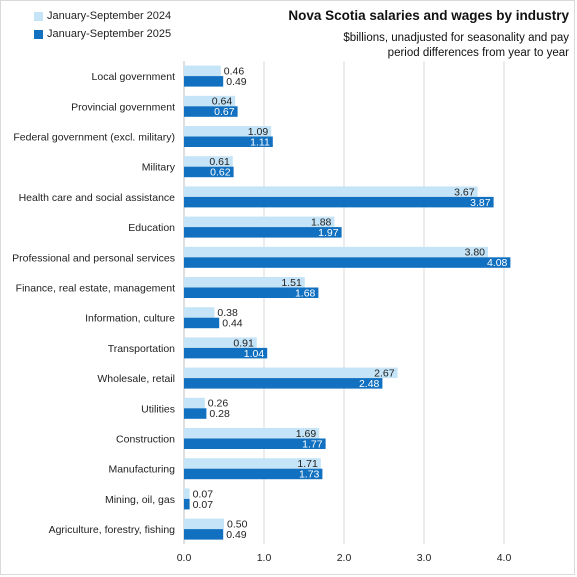  I want to click on category-label: Mining, oil, gas, so click(140, 500).